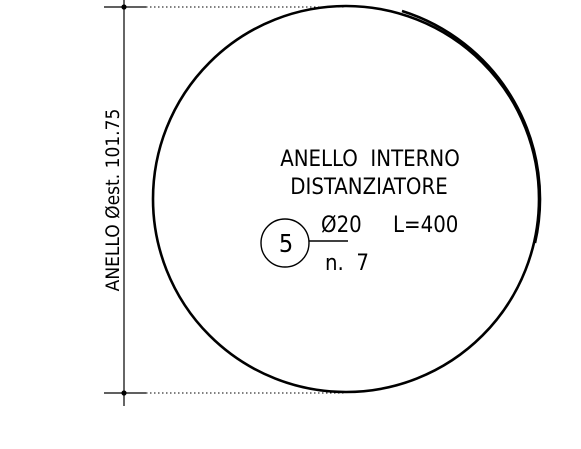  Describe the element at coordinates (113, 200) in the screenshot. I see `dimension-label: ANELLO Øest. 101.75` at that location.